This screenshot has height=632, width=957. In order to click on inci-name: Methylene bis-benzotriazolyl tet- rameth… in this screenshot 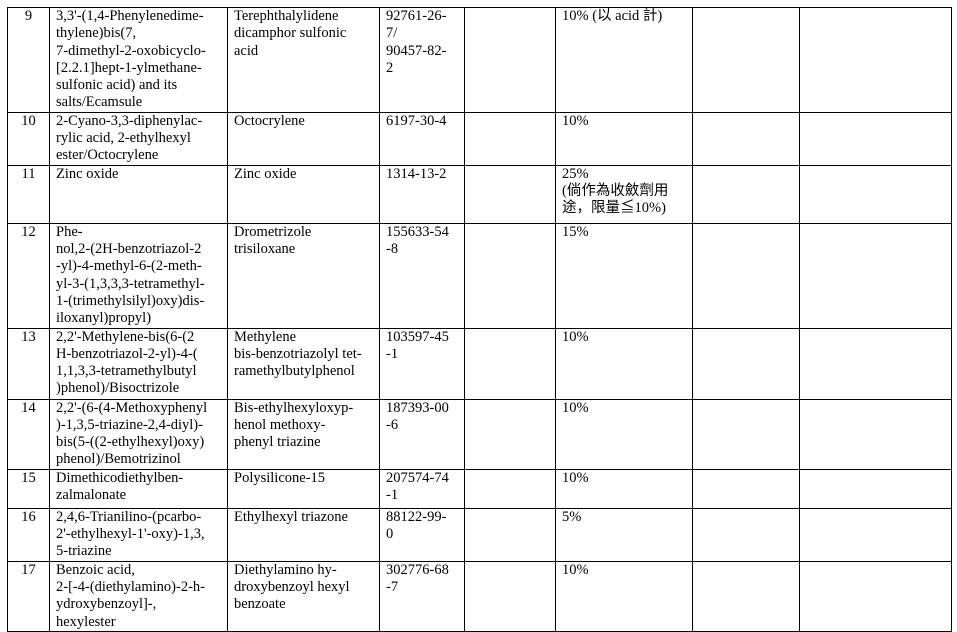, I will do `click(303, 363)`.